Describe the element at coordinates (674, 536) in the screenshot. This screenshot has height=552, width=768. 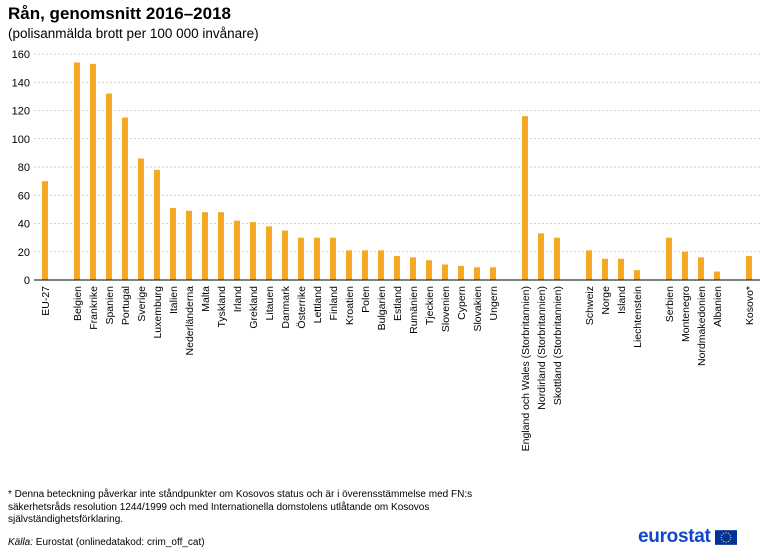
I see `eurostat-logo-text: eurostat` at that location.